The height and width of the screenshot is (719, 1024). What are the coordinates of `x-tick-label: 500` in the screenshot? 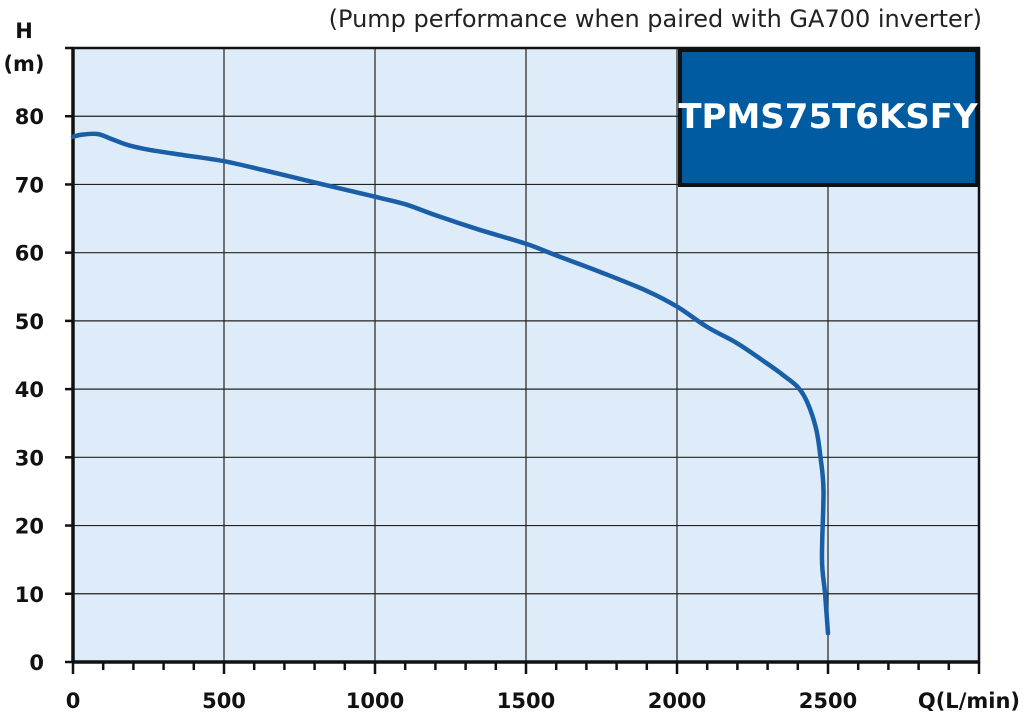 It's located at (224, 701).